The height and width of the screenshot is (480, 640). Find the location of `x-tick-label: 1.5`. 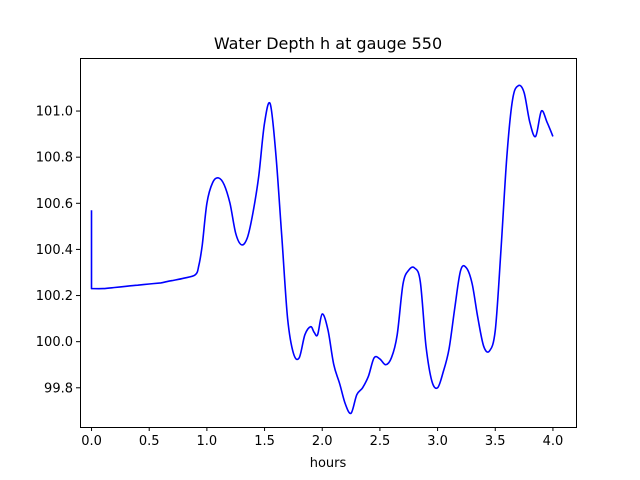

x-tick-label: 1.5 is located at coordinates (264, 441).